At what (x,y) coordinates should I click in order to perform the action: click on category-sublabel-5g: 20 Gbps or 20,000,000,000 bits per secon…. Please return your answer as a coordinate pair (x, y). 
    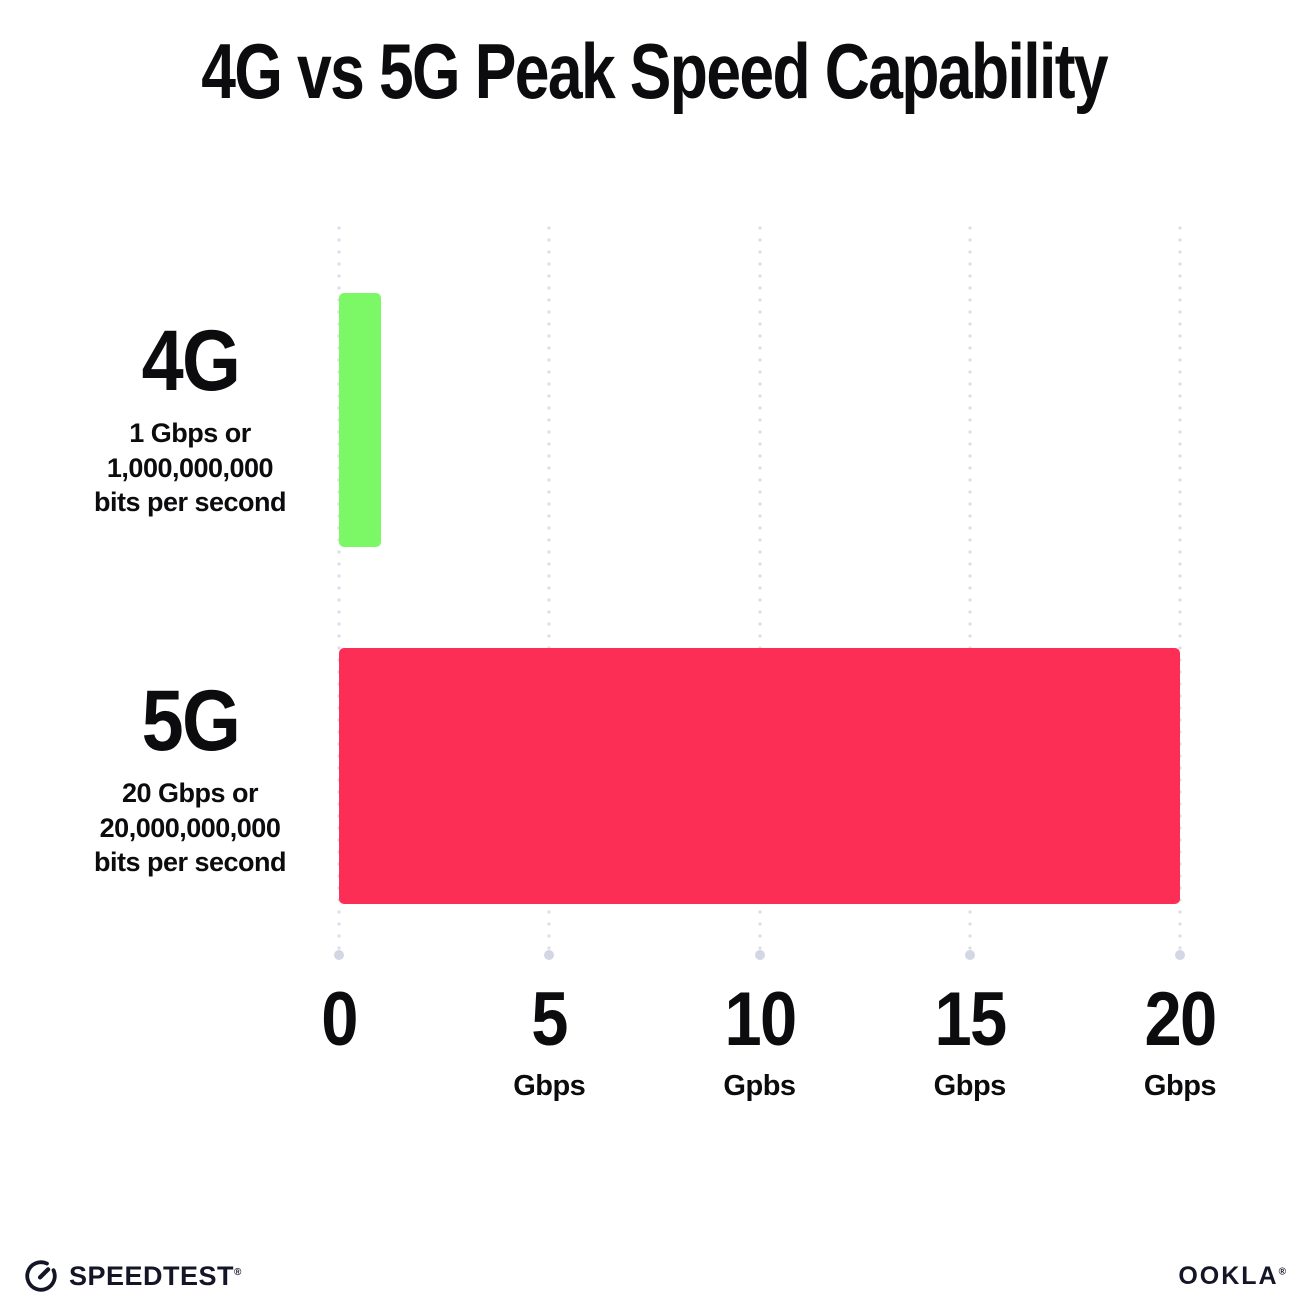
    Looking at the image, I should click on (190, 828).